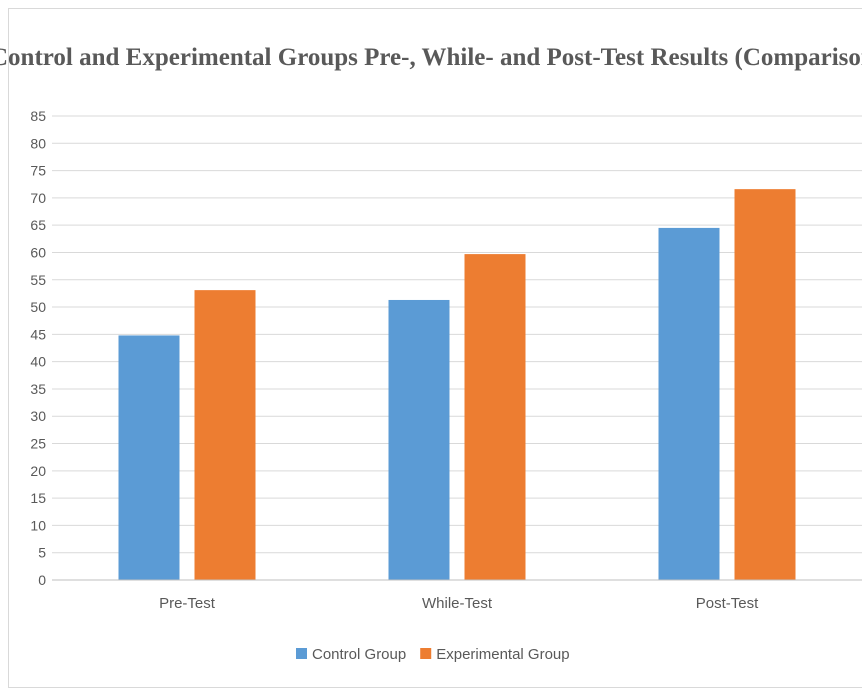  I want to click on legend-label: Experimental Group, so click(502, 654).